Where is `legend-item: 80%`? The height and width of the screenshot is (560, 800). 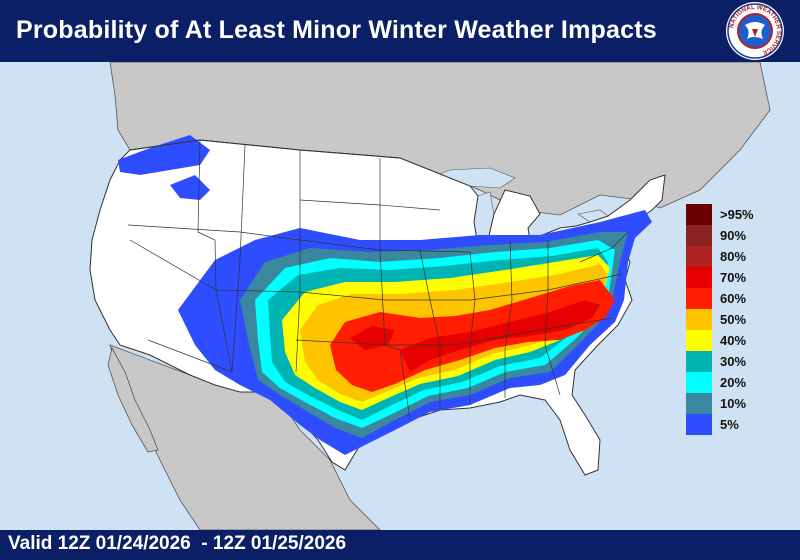
legend-item: 80% is located at coordinates (726, 256).